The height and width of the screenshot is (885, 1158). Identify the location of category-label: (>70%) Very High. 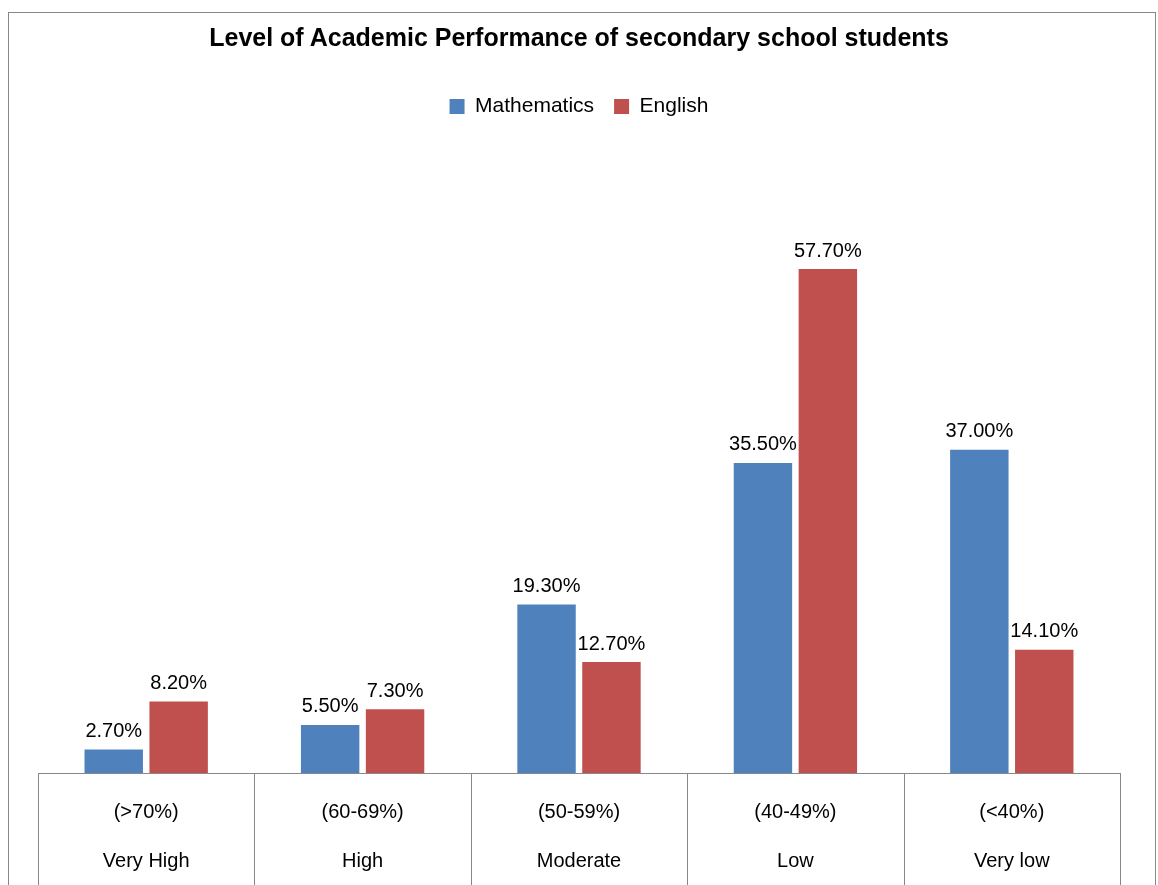
(146, 835).